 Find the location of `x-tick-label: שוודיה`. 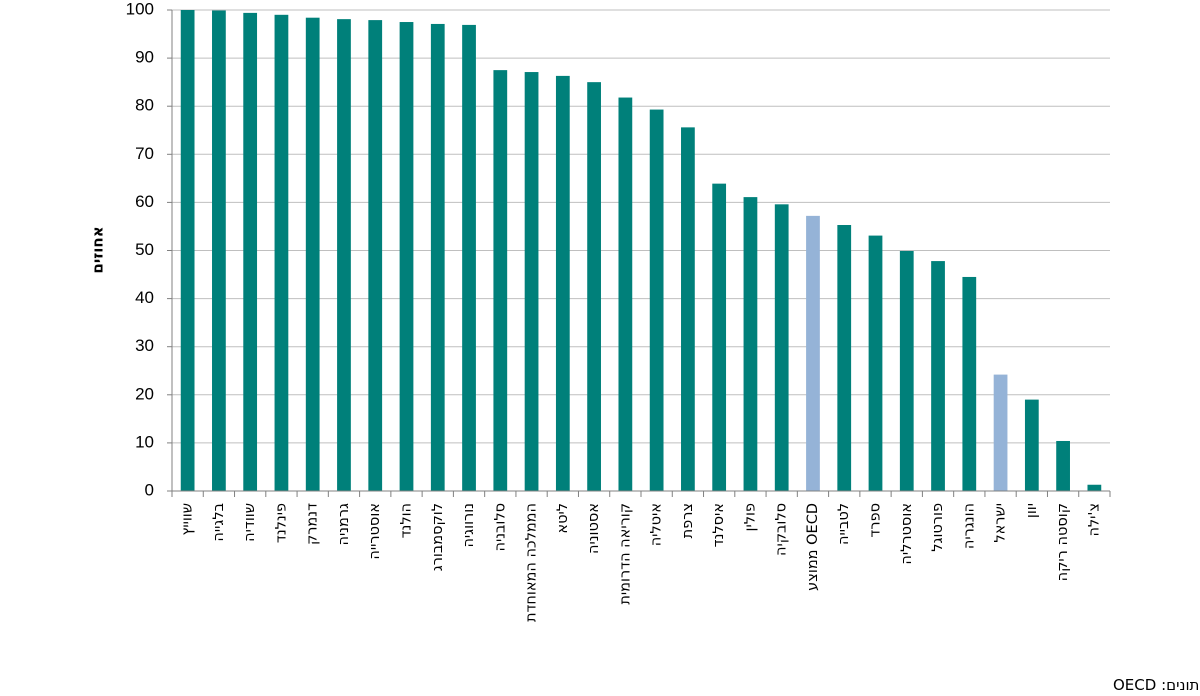

x-tick-label: שוודיה is located at coordinates (250, 522).